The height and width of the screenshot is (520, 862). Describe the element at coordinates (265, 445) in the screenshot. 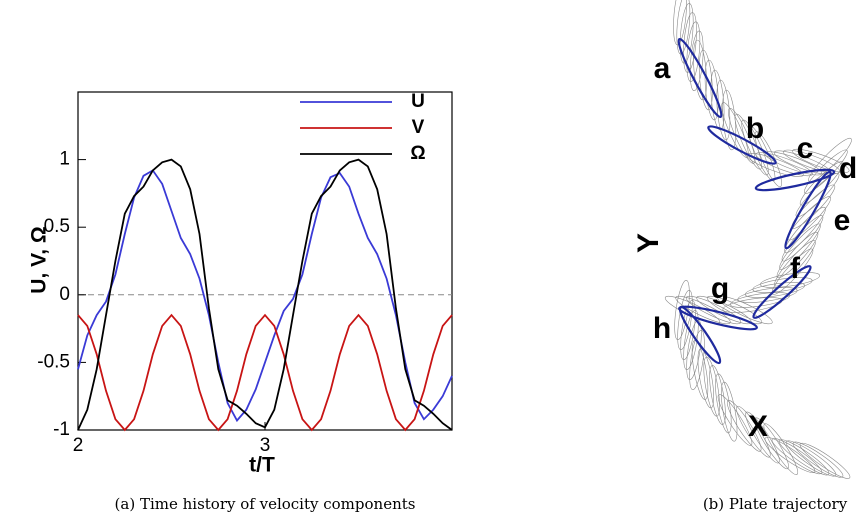

I see `x-tick-label: 3` at that location.